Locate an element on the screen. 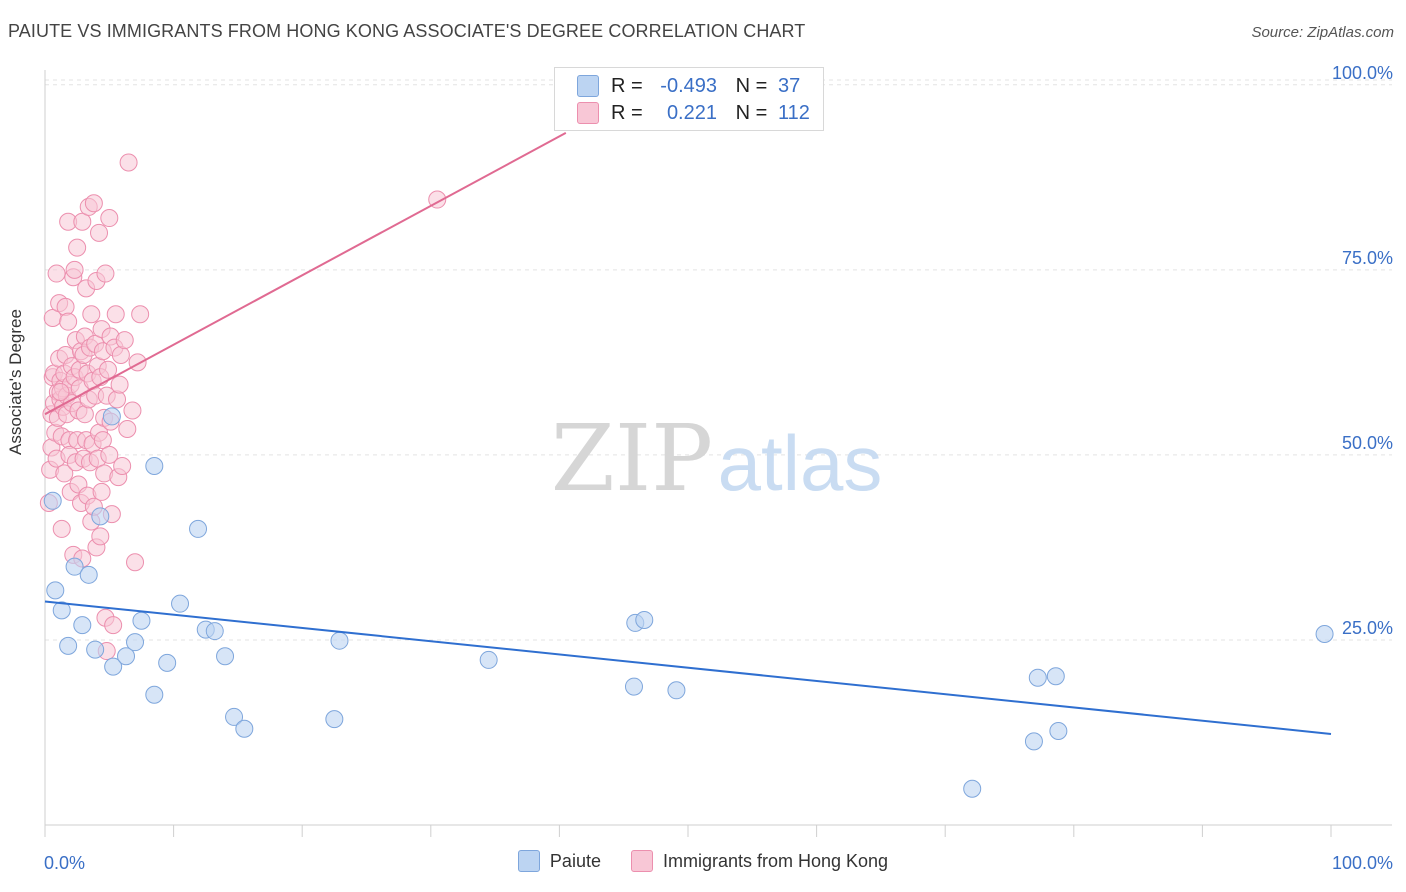 The height and width of the screenshot is (892, 1406). r-value: 0.221 is located at coordinates (691, 112).